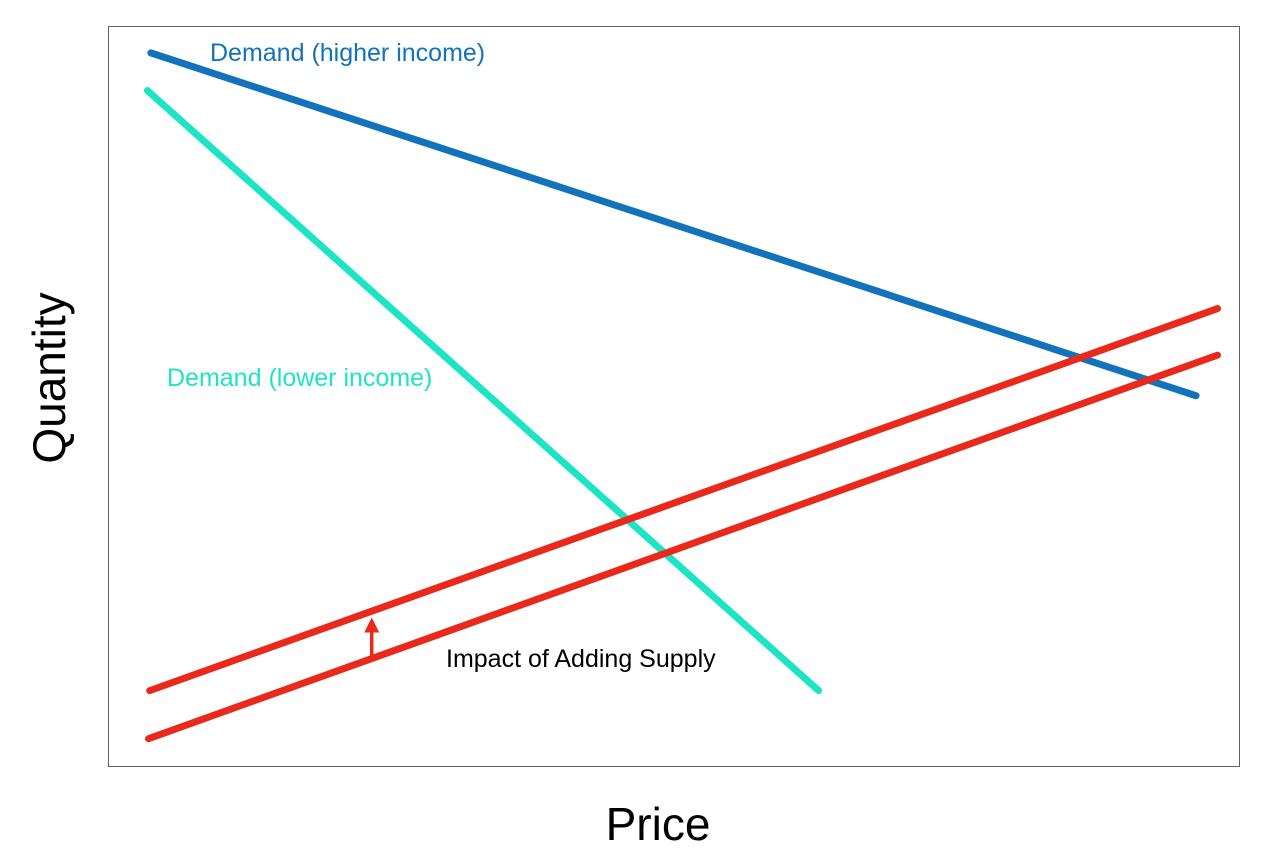 This screenshot has width=1265, height=860. What do you see at coordinates (581, 659) in the screenshot?
I see `impact-of-adding-supply-label: Impact of Adding Supply` at bounding box center [581, 659].